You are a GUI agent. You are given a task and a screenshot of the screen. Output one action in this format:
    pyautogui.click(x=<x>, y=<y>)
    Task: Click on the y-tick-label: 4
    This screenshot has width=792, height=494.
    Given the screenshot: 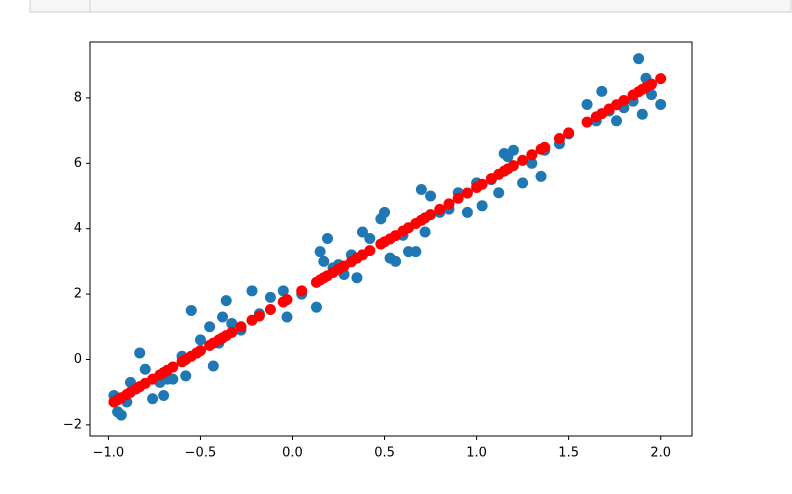 What is the action you would take?
    pyautogui.click(x=78, y=228)
    